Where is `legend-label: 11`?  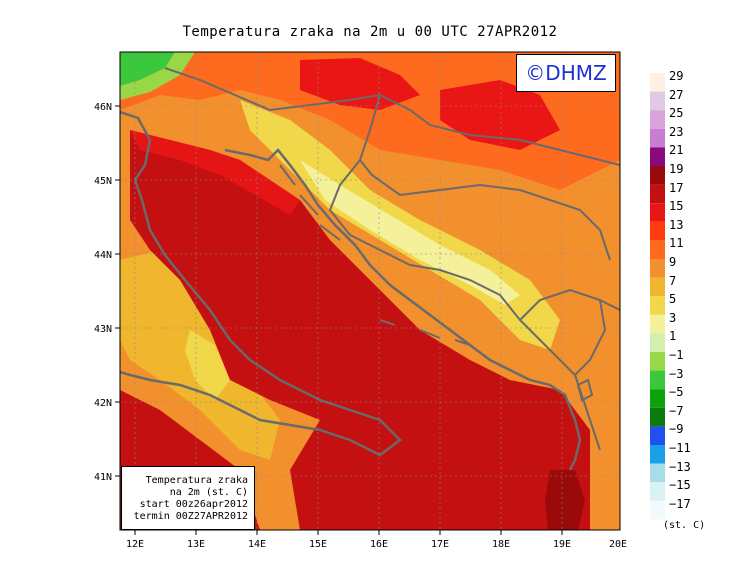
legend-label: 11 is located at coordinates (676, 243).